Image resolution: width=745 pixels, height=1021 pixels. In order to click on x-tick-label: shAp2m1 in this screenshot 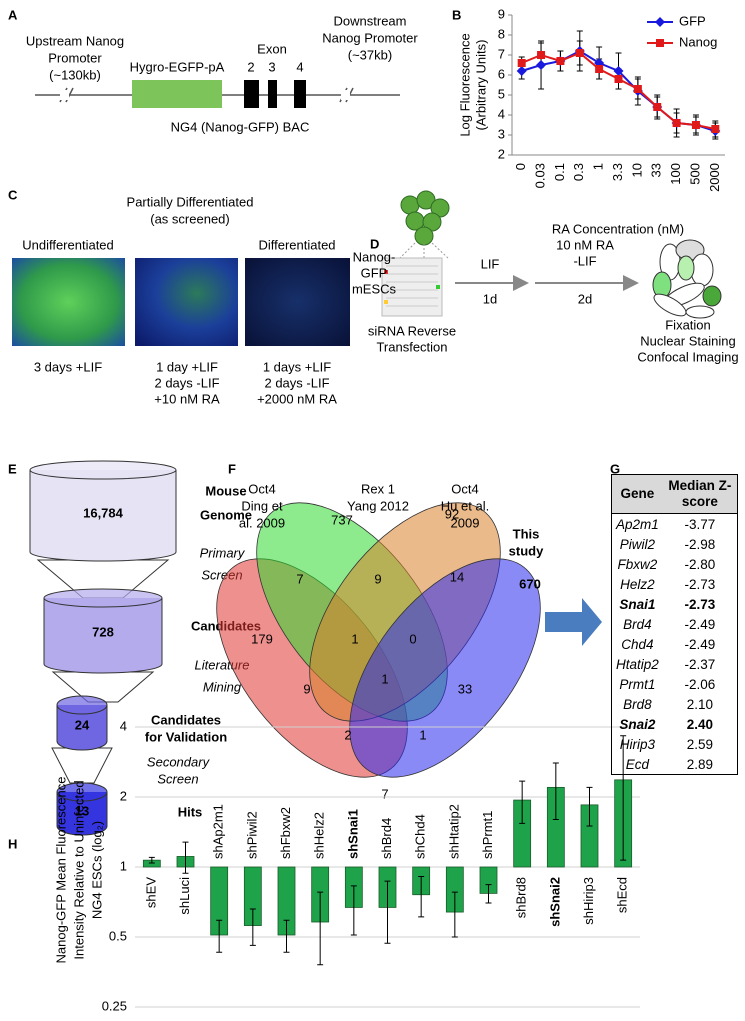, I will do `click(218, 831)`.